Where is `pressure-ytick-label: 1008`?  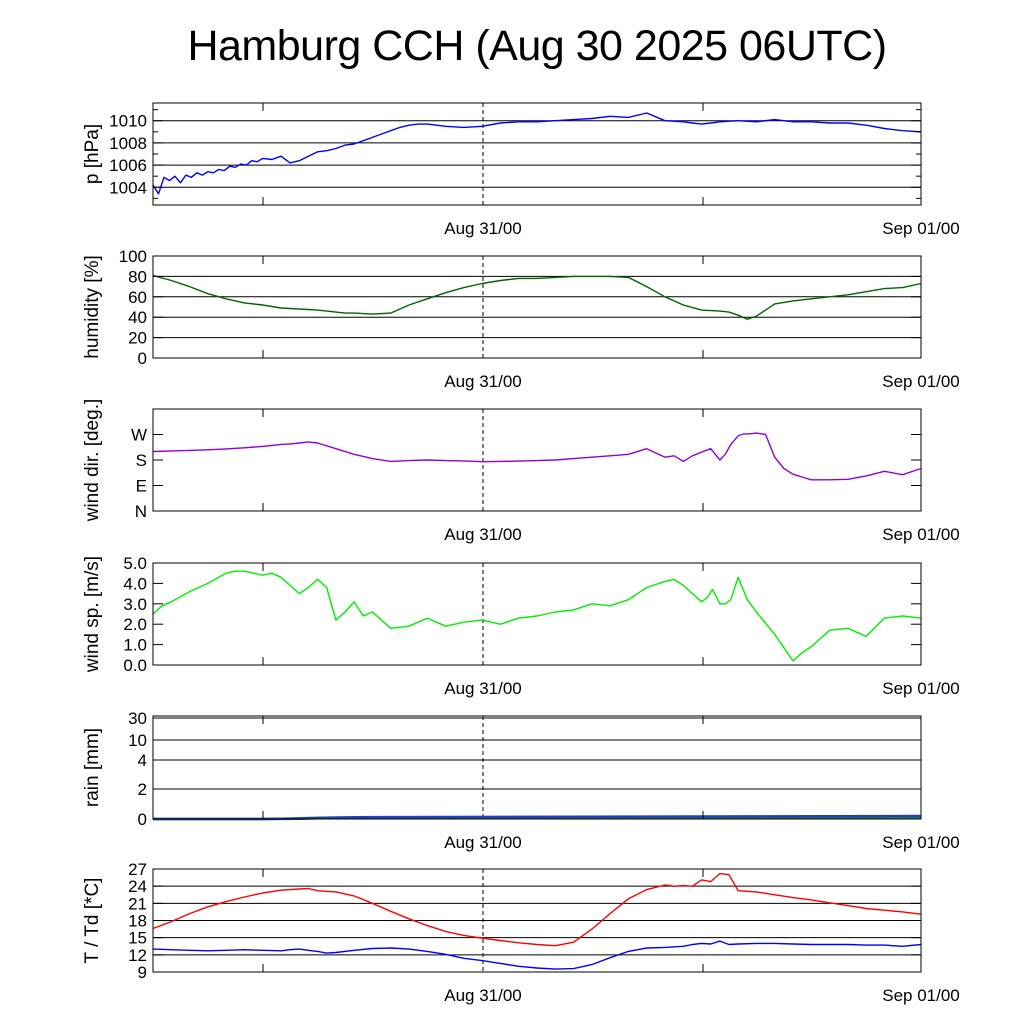 pressure-ytick-label: 1008 is located at coordinates (128, 143).